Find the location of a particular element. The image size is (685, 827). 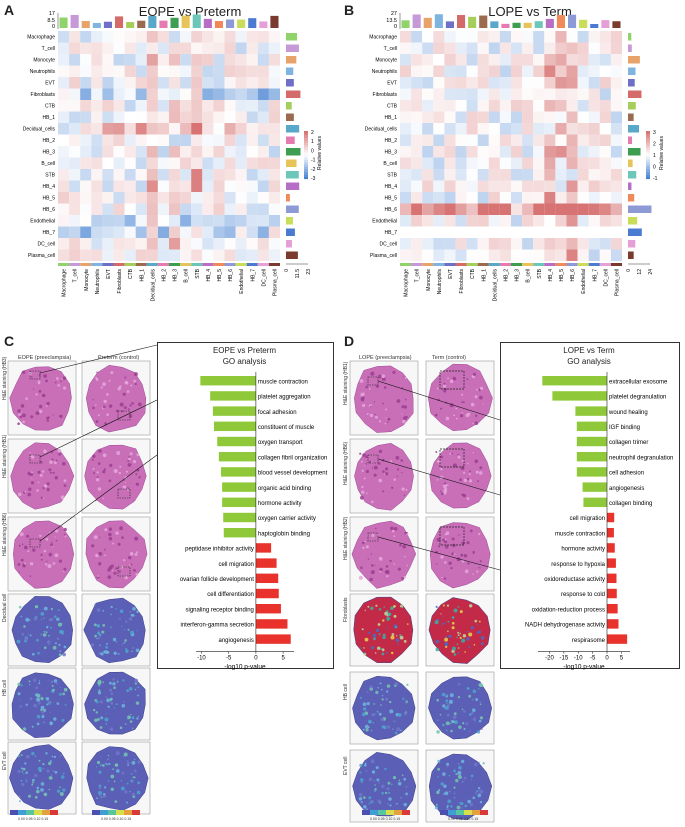

d-he-lope-2-speck is located at coordinates (367, 547).